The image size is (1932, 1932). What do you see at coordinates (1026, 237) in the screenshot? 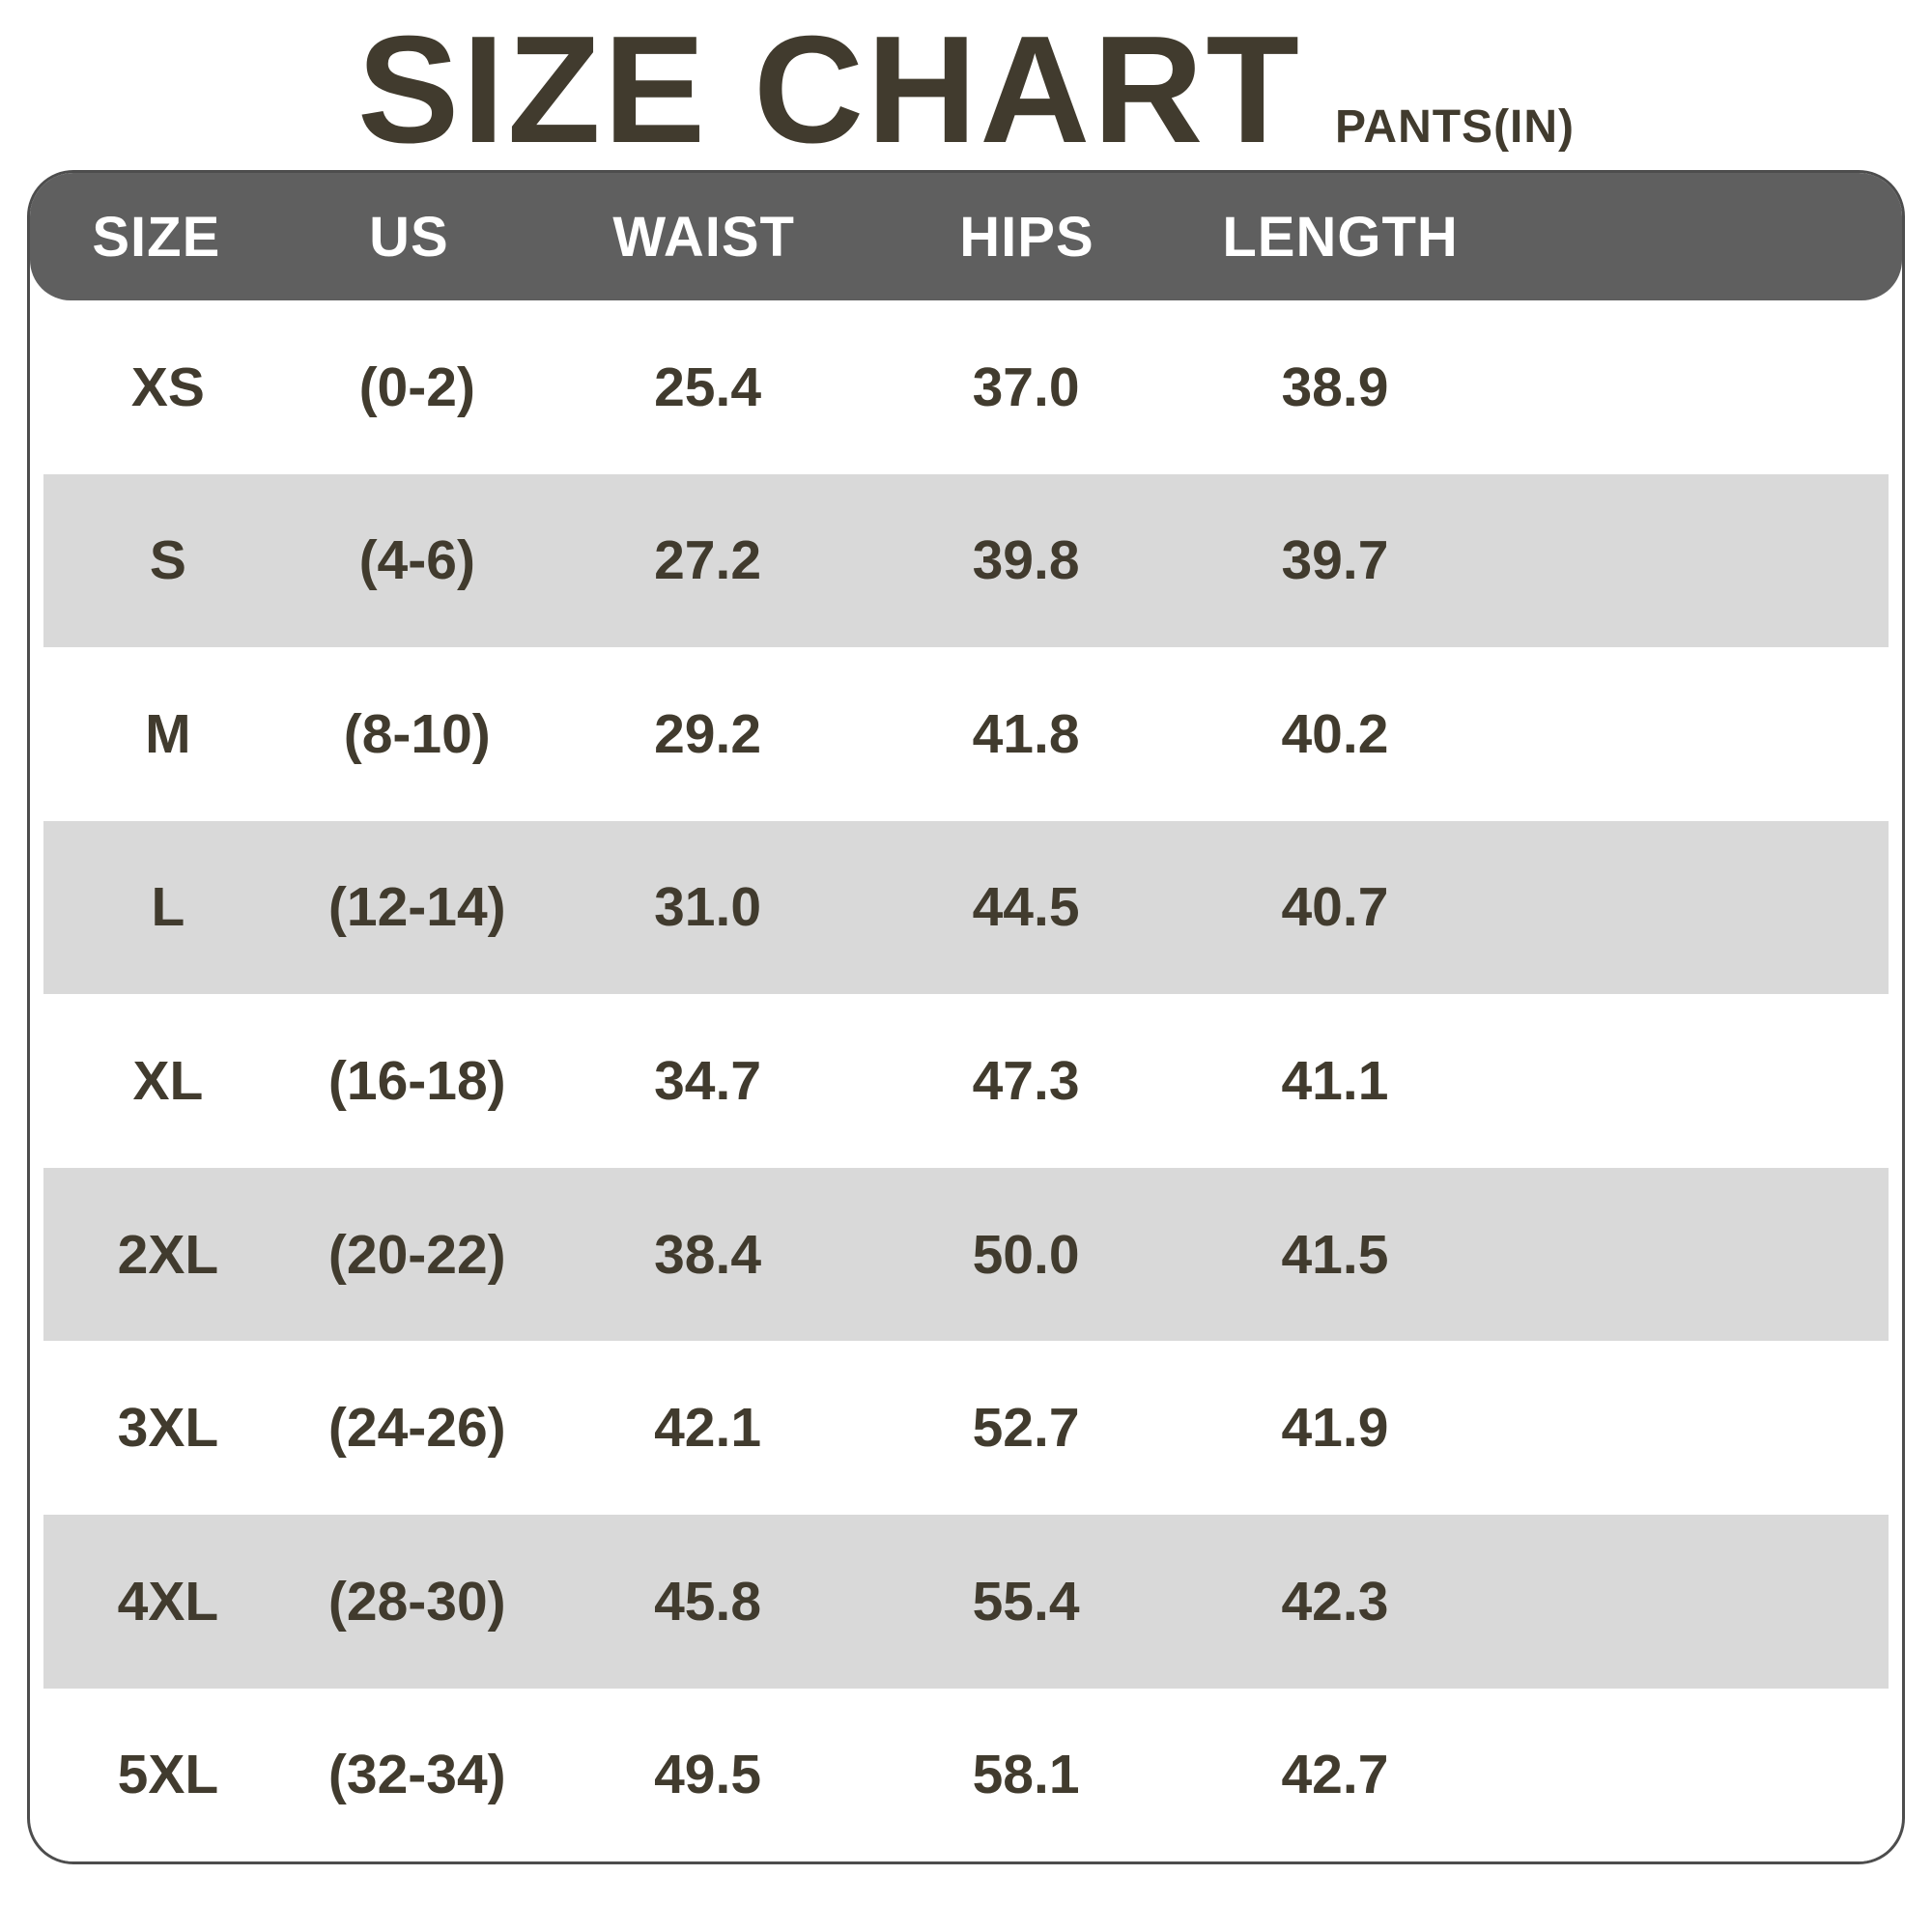
I see `column-header-hips: HIPS` at bounding box center [1026, 237].